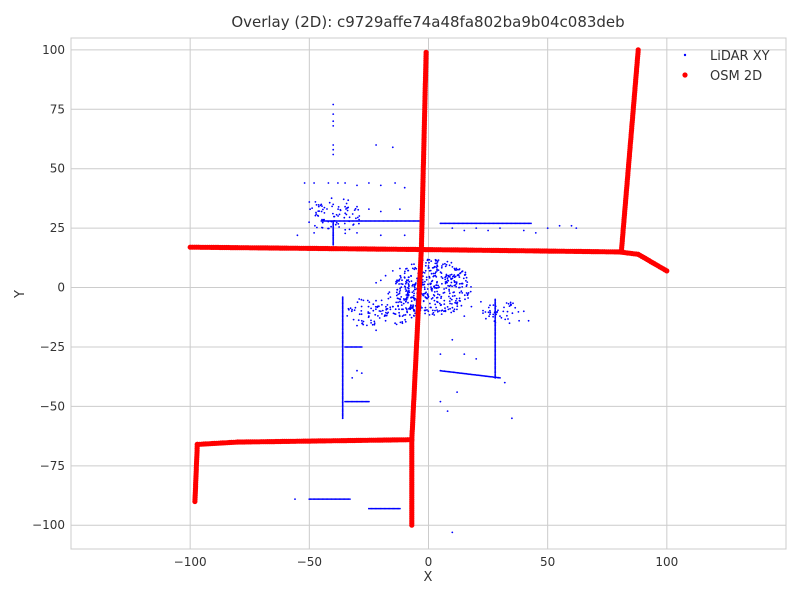 The image size is (800, 600). What do you see at coordinates (190, 562) in the screenshot?
I see `x-tick-label: −100` at bounding box center [190, 562].